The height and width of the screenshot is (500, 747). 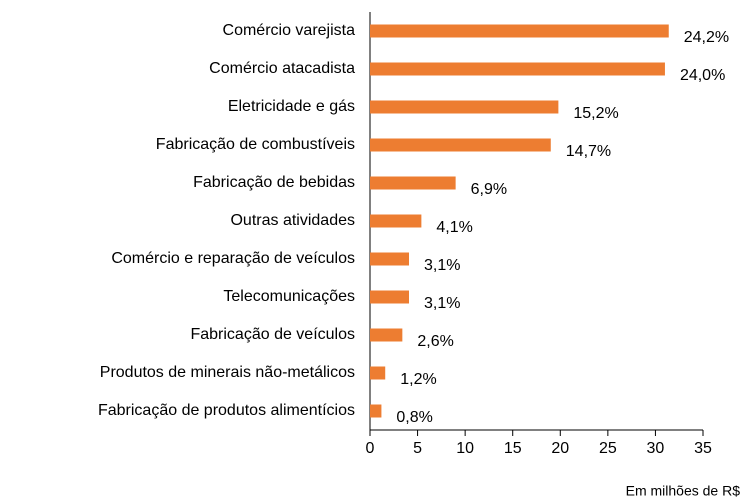 What do you see at coordinates (489, 189) in the screenshot?
I see `share-label: 6,9%` at bounding box center [489, 189].